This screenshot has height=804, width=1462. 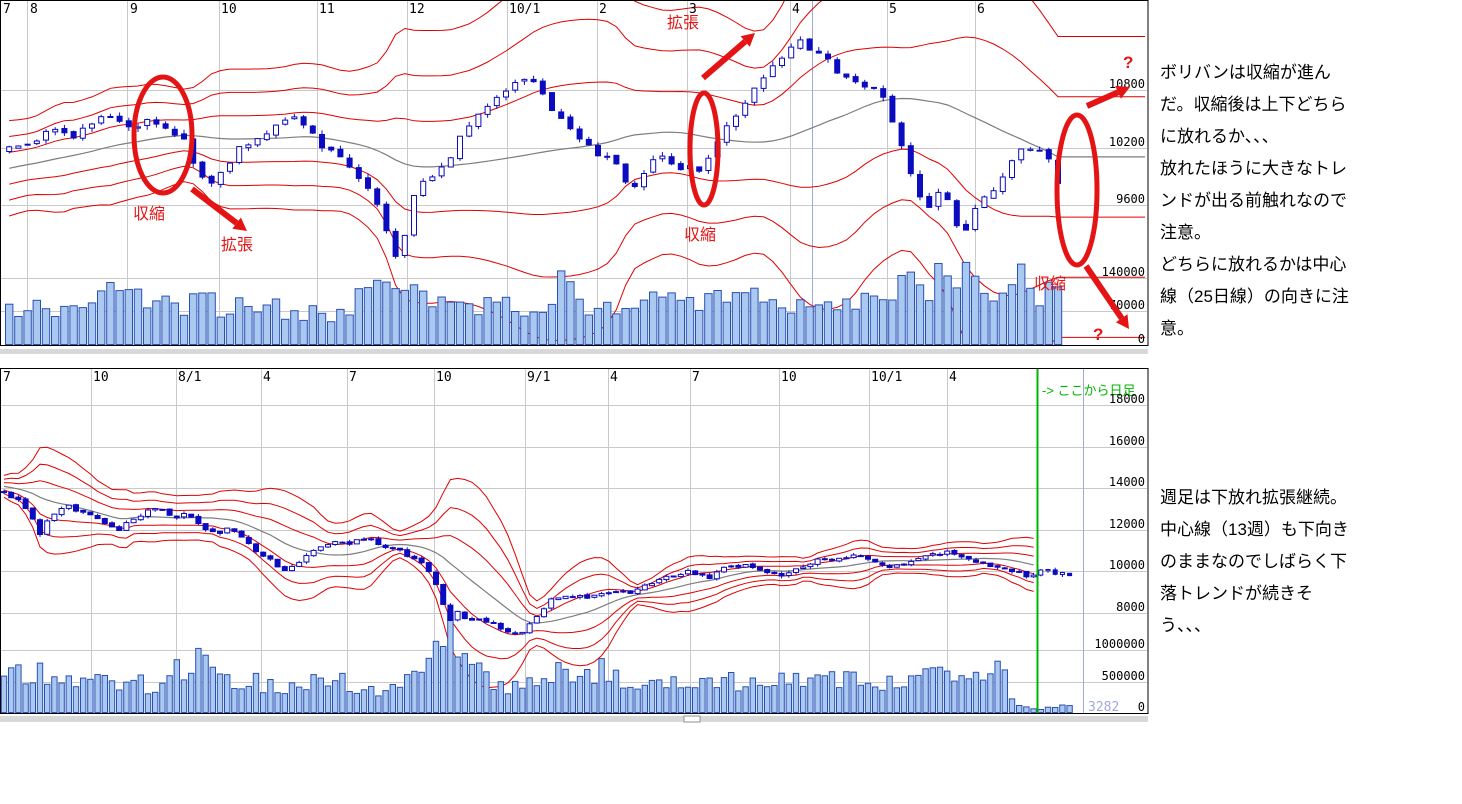 I want to click on price-axis-label: 18000, so click(x=1127, y=399).